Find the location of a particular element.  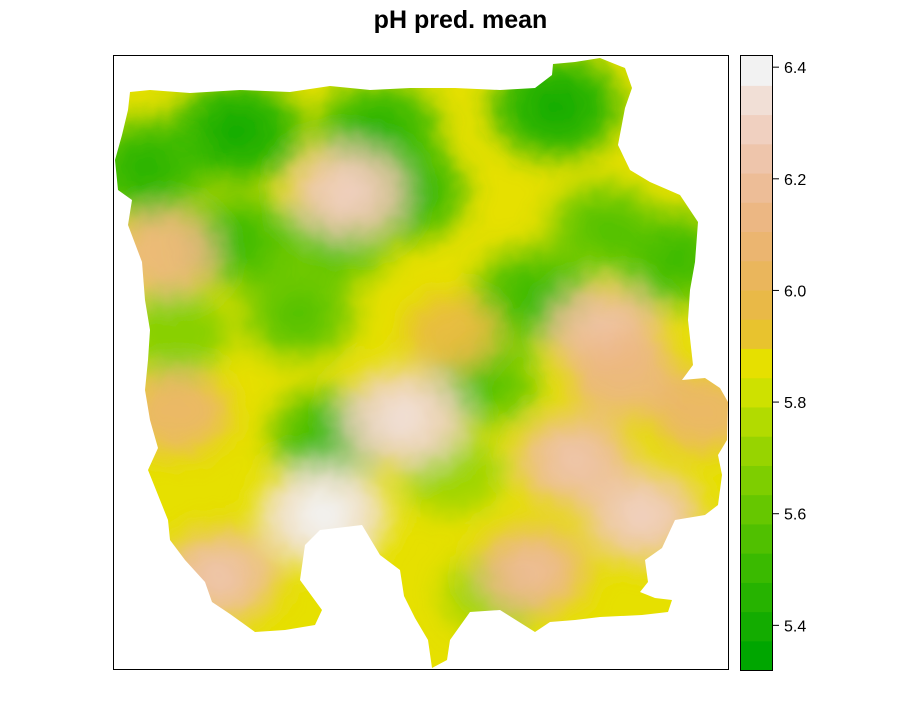

legend-tick-label: 6.4 is located at coordinates (795, 68).